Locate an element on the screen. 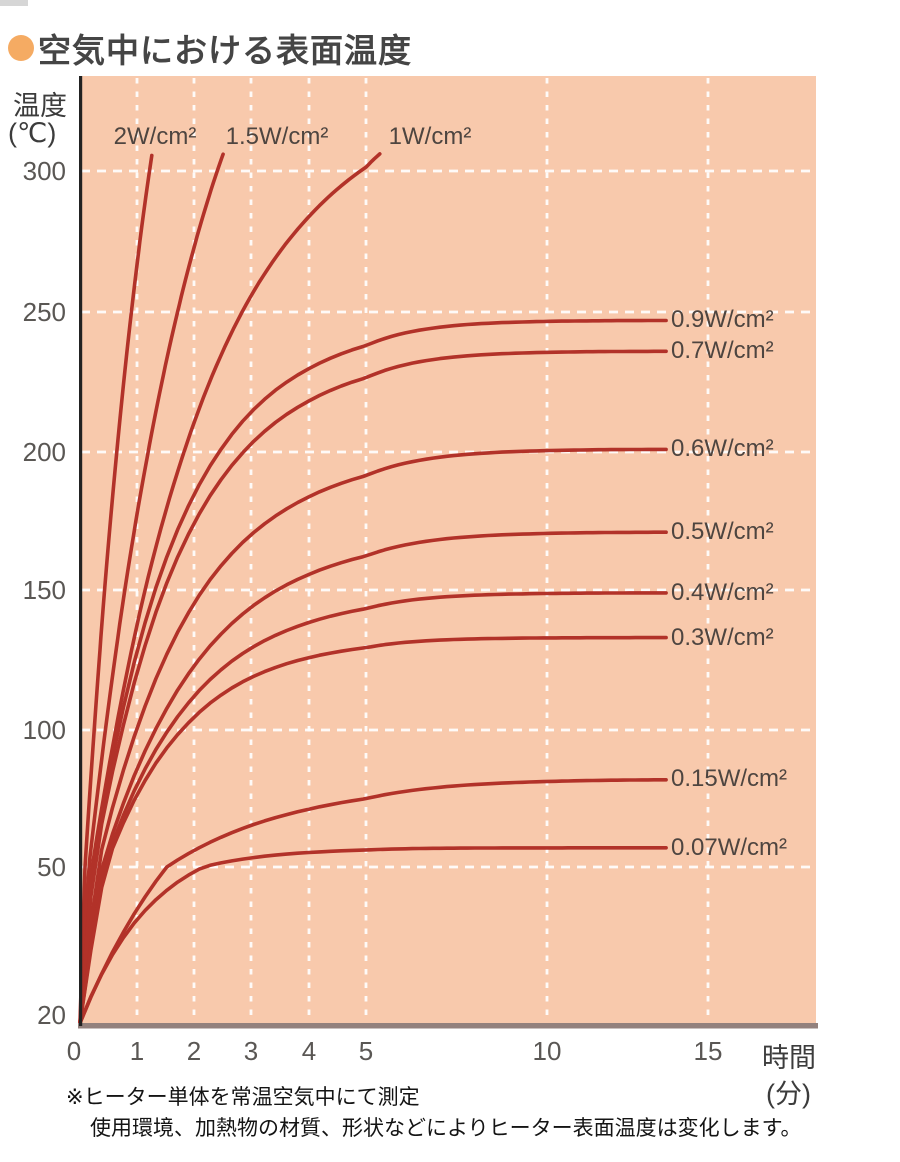 The height and width of the screenshot is (1162, 900). y-tick-150: 150 is located at coordinates (44, 590).